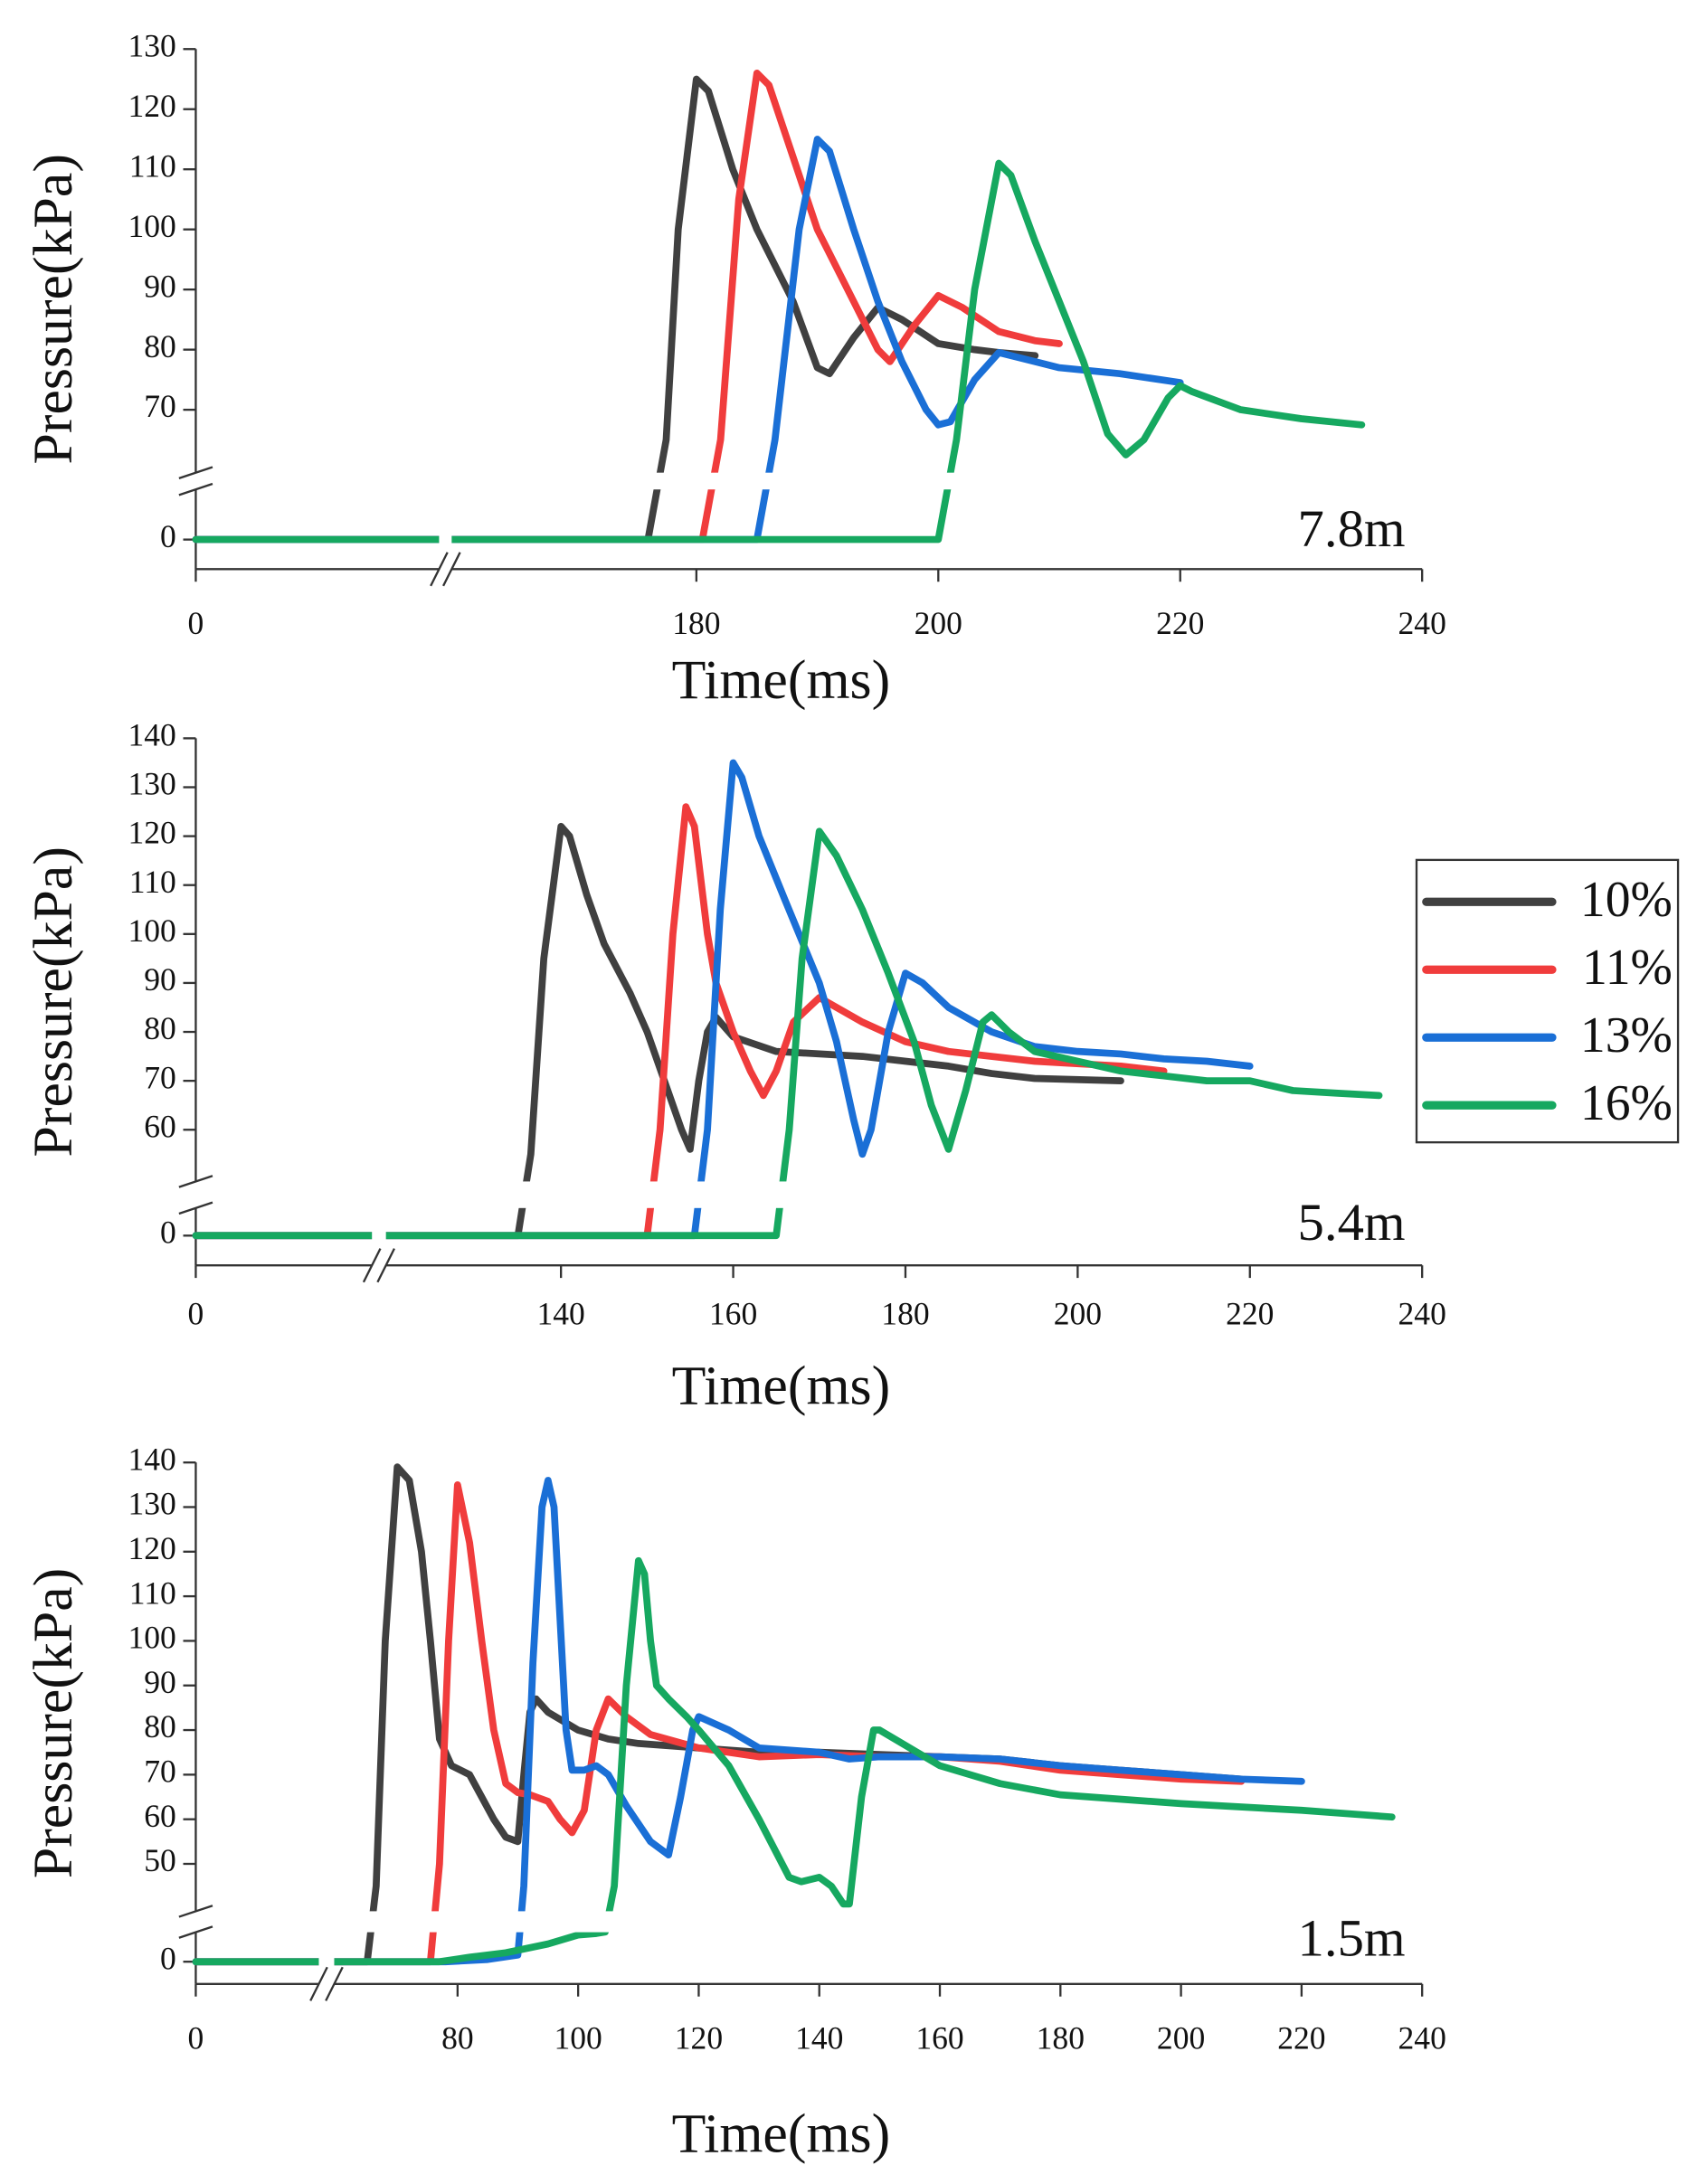 The image size is (1706, 2184). Describe the element at coordinates (160, 1860) in the screenshot. I see `y-tick-label: 50` at that location.